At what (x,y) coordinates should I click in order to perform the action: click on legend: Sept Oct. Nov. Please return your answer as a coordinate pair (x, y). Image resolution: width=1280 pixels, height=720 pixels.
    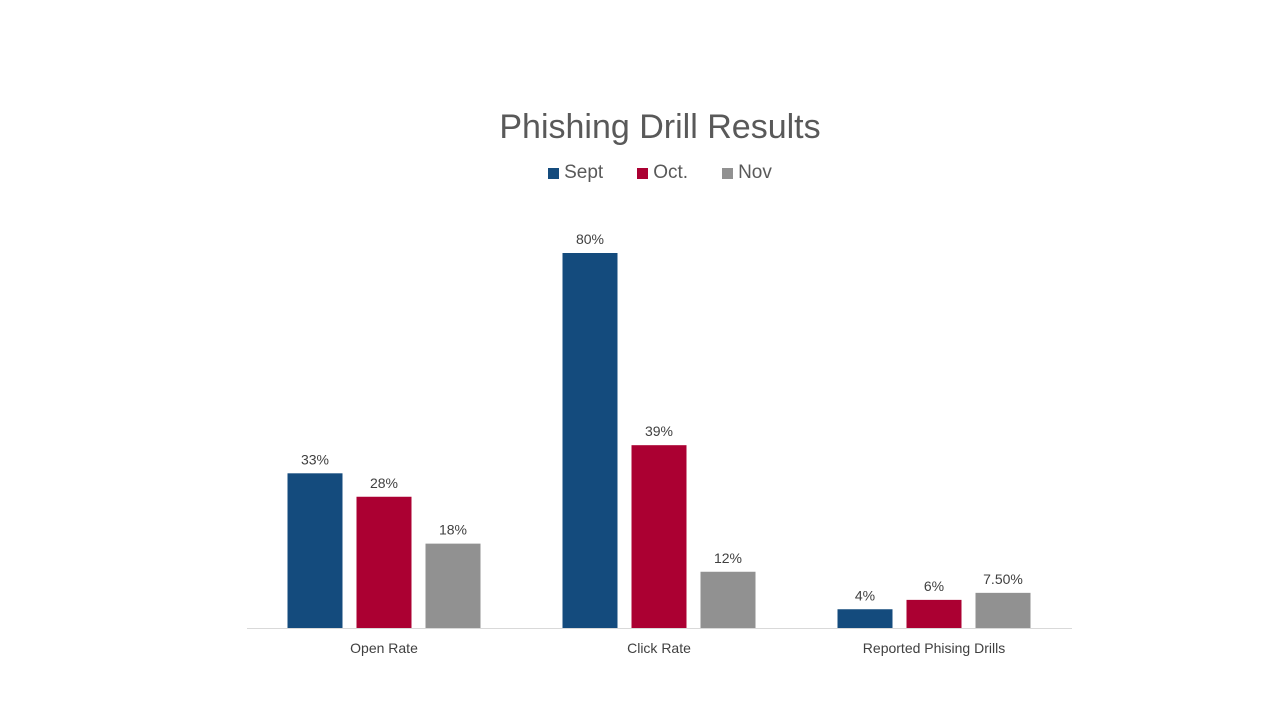
    Looking at the image, I should click on (640, 173).